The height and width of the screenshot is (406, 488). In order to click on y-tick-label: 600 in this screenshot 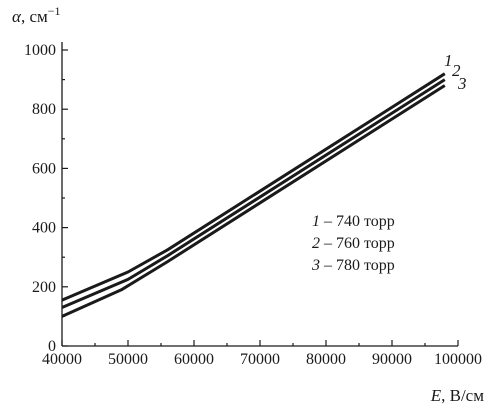, I will do `click(44, 168)`.